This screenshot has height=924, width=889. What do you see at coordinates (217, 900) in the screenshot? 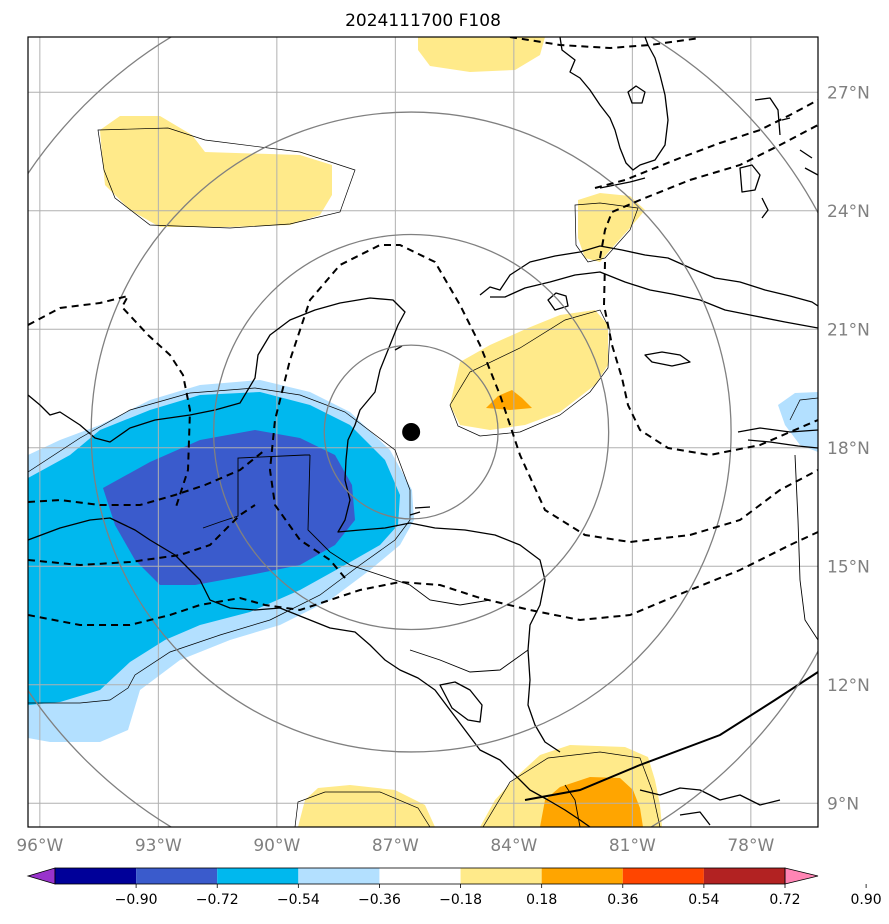
I see `colorbar-tick-label: −0.72` at bounding box center [217, 900].